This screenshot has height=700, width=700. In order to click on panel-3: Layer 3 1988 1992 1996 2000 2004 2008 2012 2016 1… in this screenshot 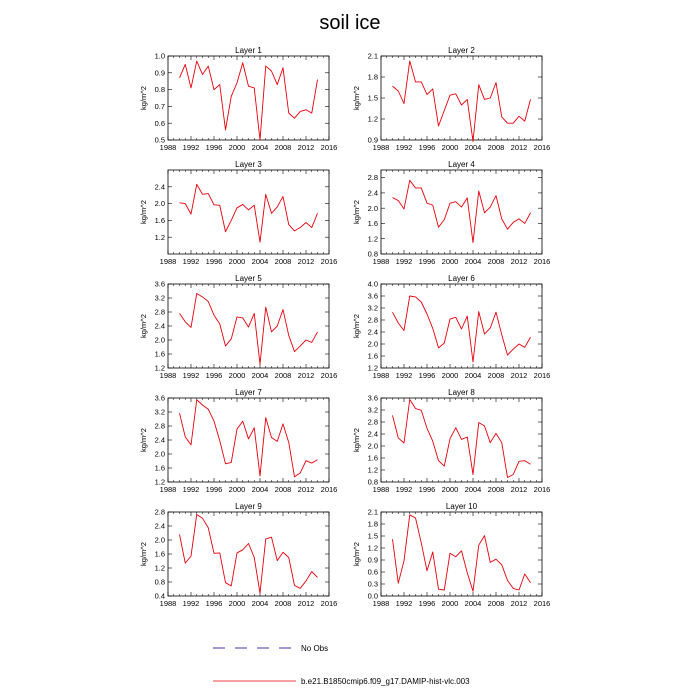, I will do `click(238, 213)`.